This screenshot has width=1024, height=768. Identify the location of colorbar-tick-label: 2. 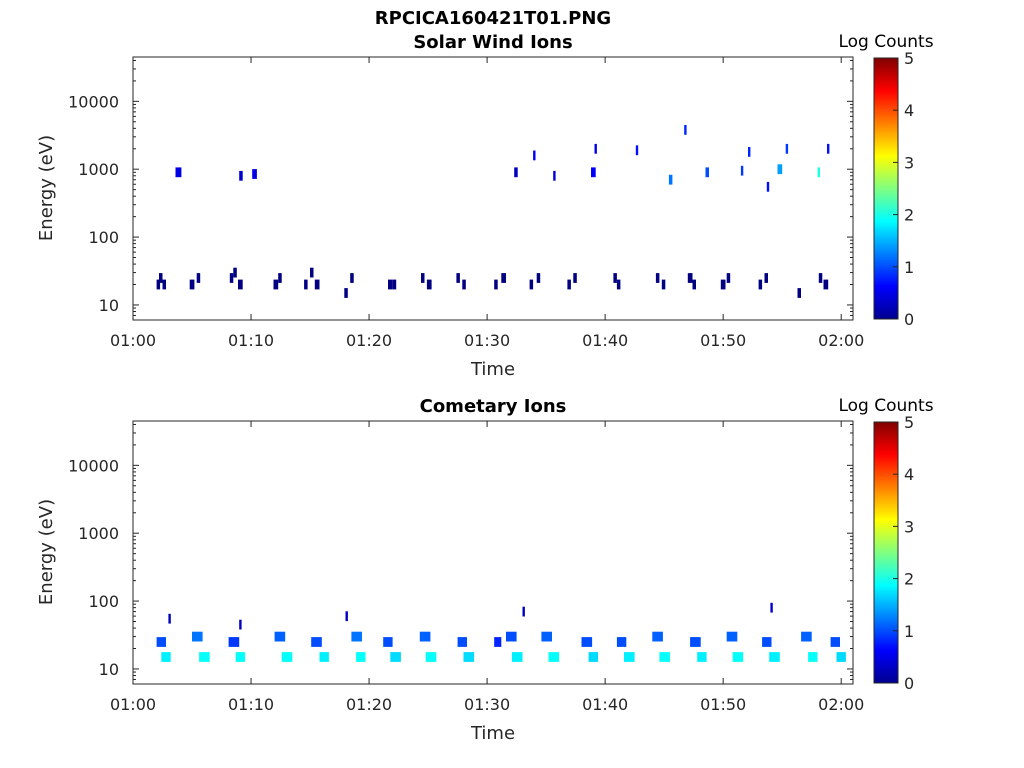
(909, 579).